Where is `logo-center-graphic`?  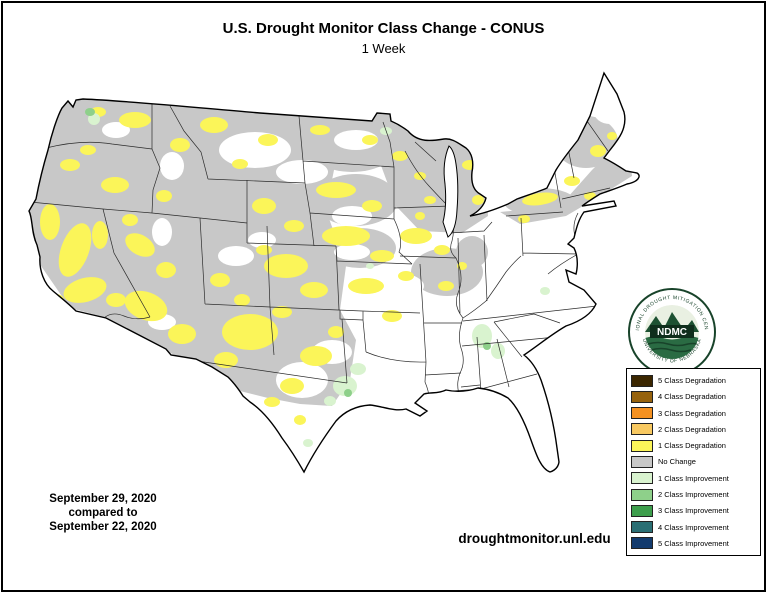 logo-center-graphic is located at coordinates (672, 332).